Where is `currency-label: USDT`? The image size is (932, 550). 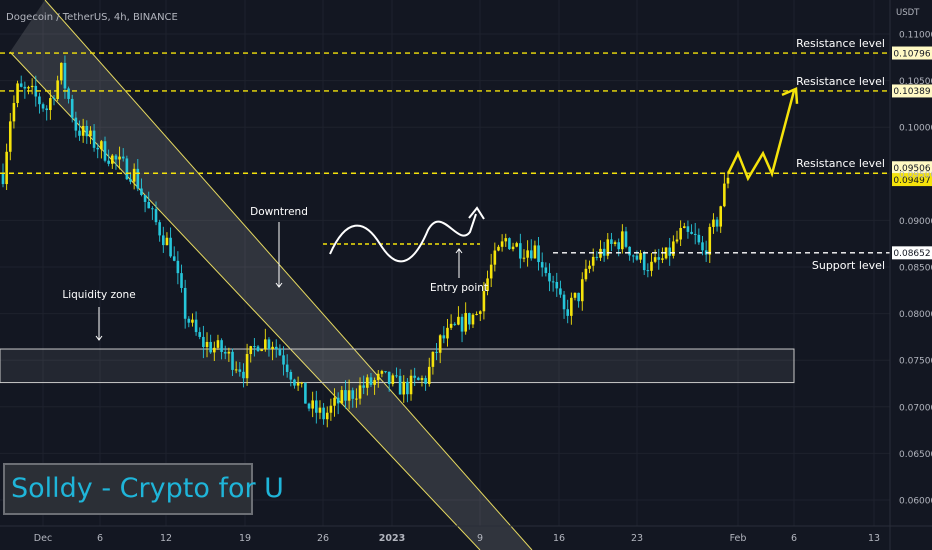
currency-label: USDT is located at coordinates (908, 13).